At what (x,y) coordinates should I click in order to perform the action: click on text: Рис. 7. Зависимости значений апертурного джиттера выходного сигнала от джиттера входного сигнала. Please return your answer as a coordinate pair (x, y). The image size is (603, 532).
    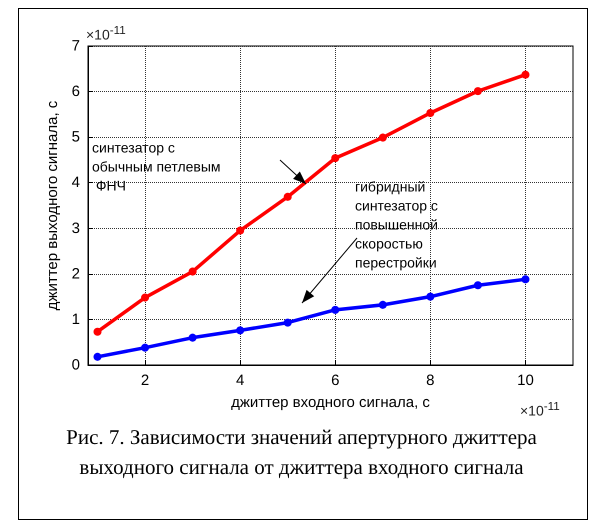
    Looking at the image, I should click on (301, 452).